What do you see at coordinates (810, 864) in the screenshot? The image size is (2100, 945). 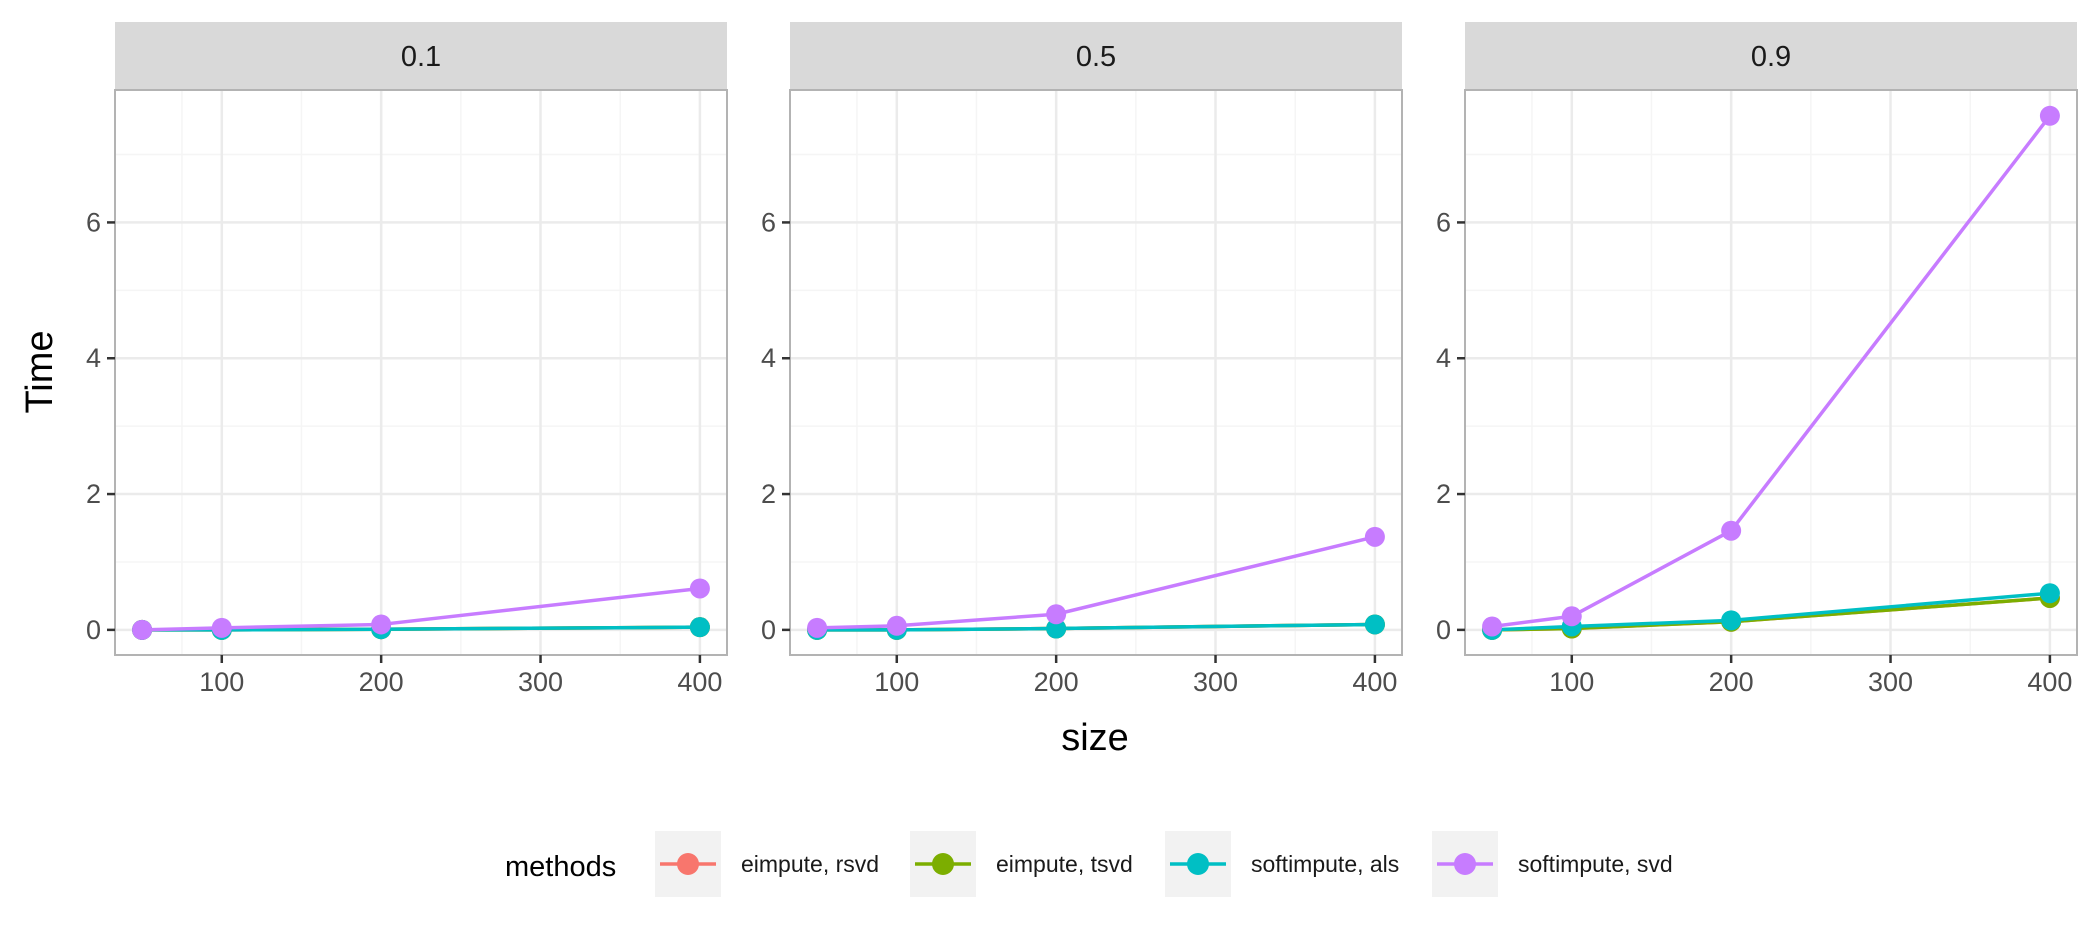 I see `legend-label: eimpute, rsvd` at bounding box center [810, 864].